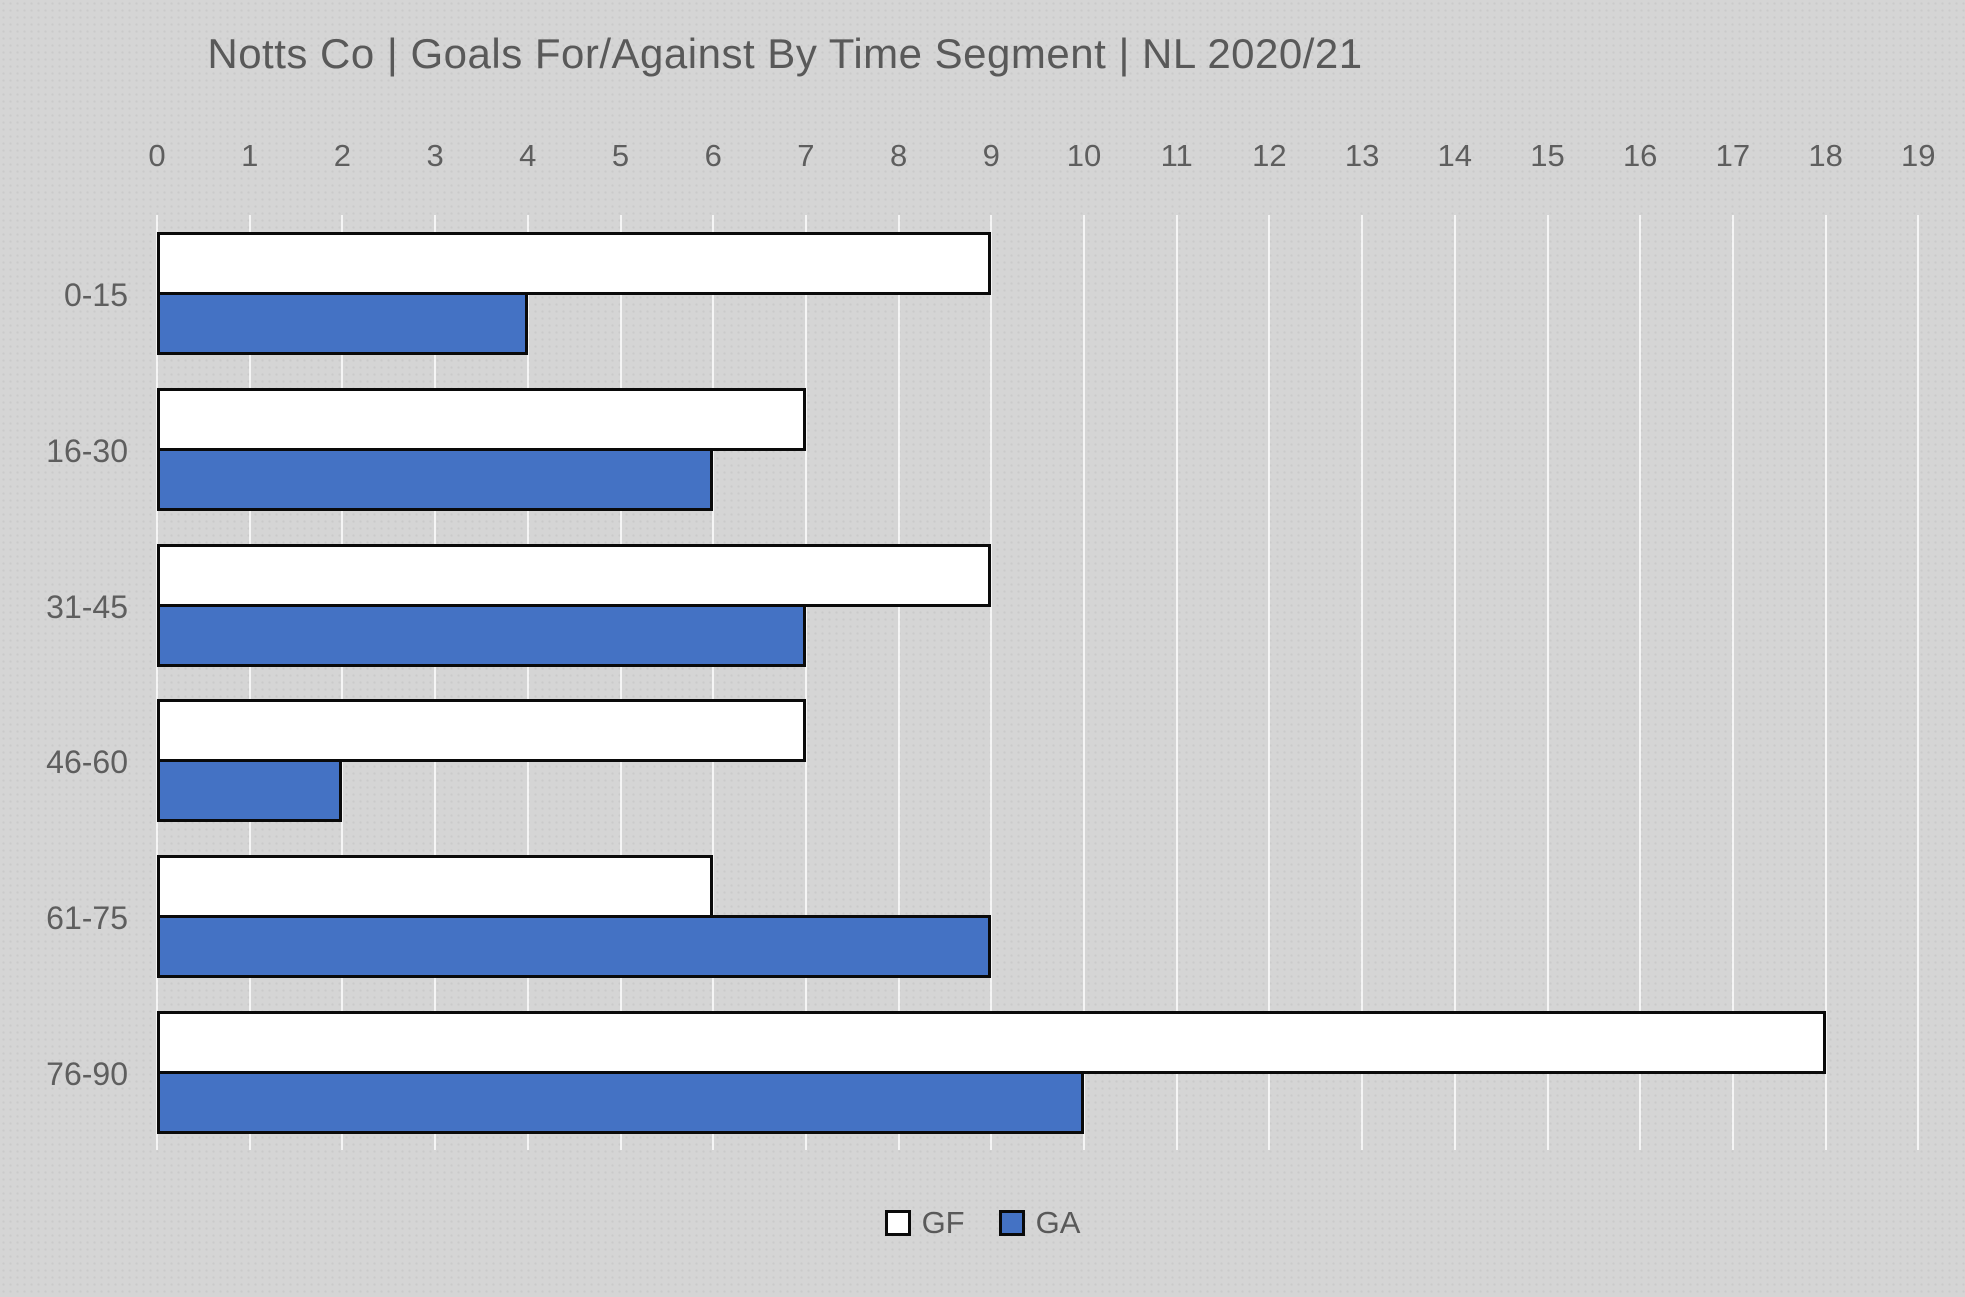  Describe the element at coordinates (1733, 155) in the screenshot. I see `x-tick-label: 17` at that location.